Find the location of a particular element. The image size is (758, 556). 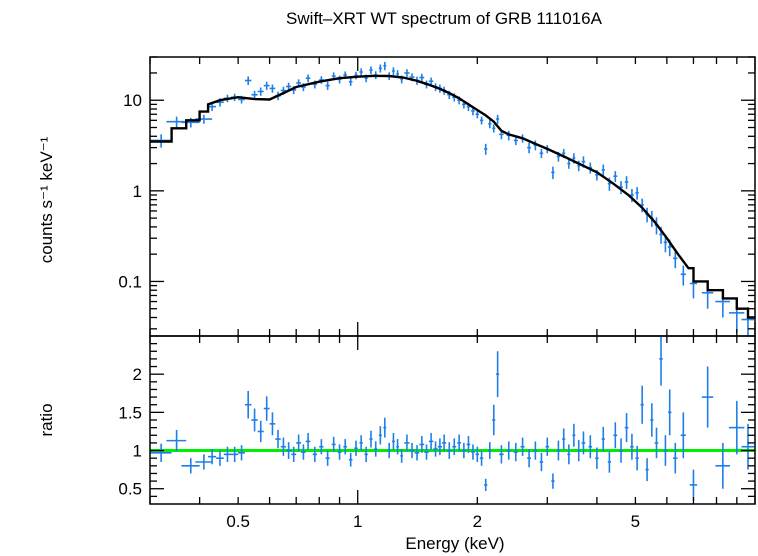

ratio-y-tick-label: 2 is located at coordinates (137, 374).